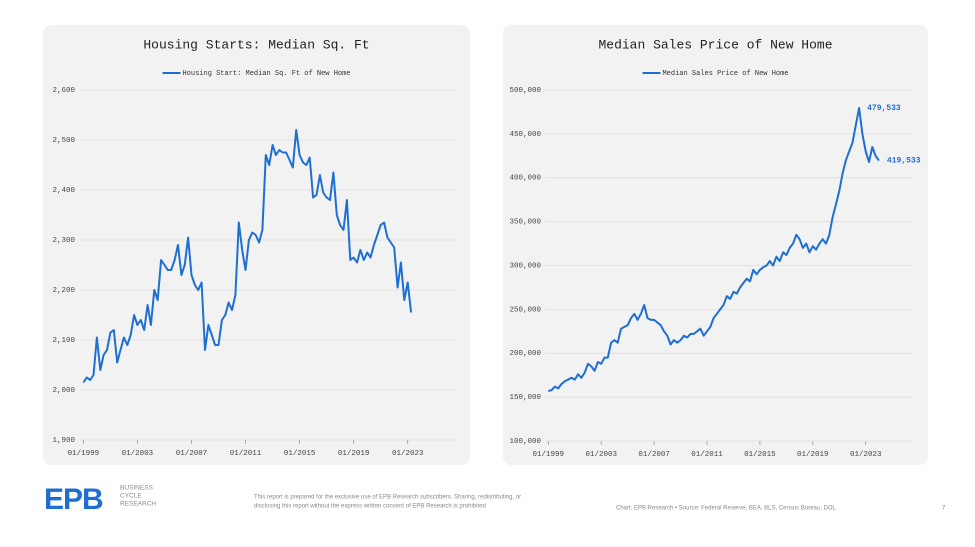 This screenshot has height=547, width=975. I want to click on chart-title: Median Sales Price of New Home, so click(715, 44).